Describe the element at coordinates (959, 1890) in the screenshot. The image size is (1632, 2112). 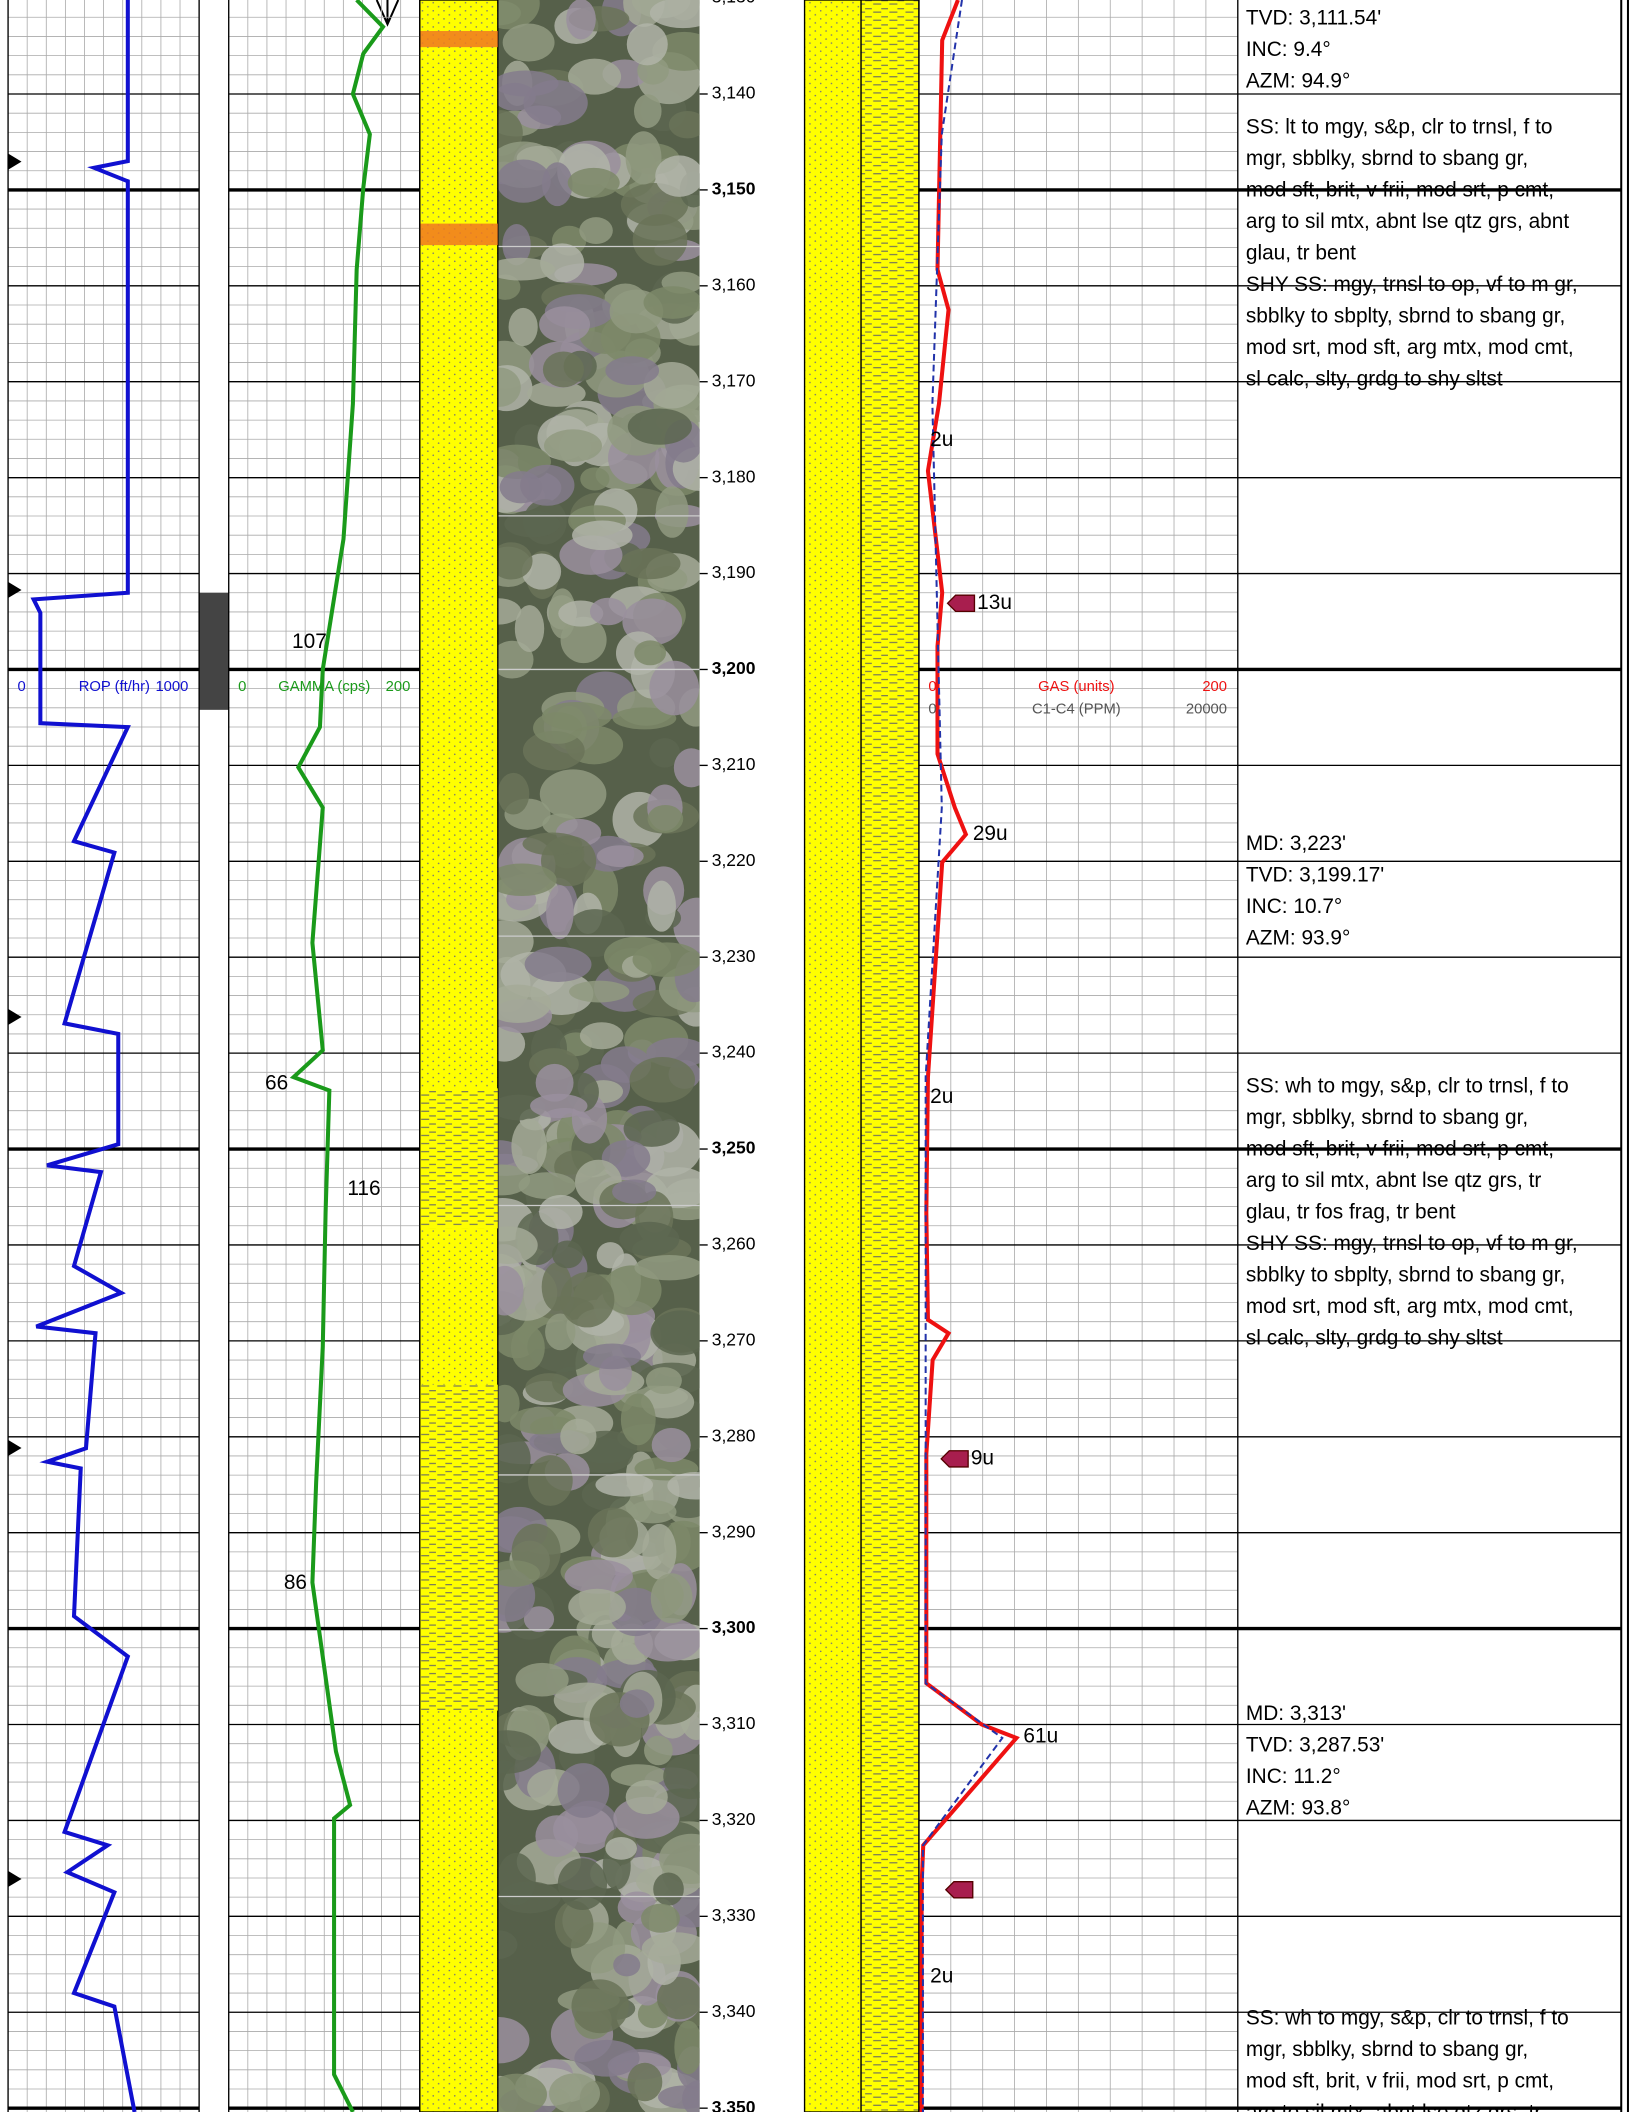
I see `gas-sample-icon` at that location.